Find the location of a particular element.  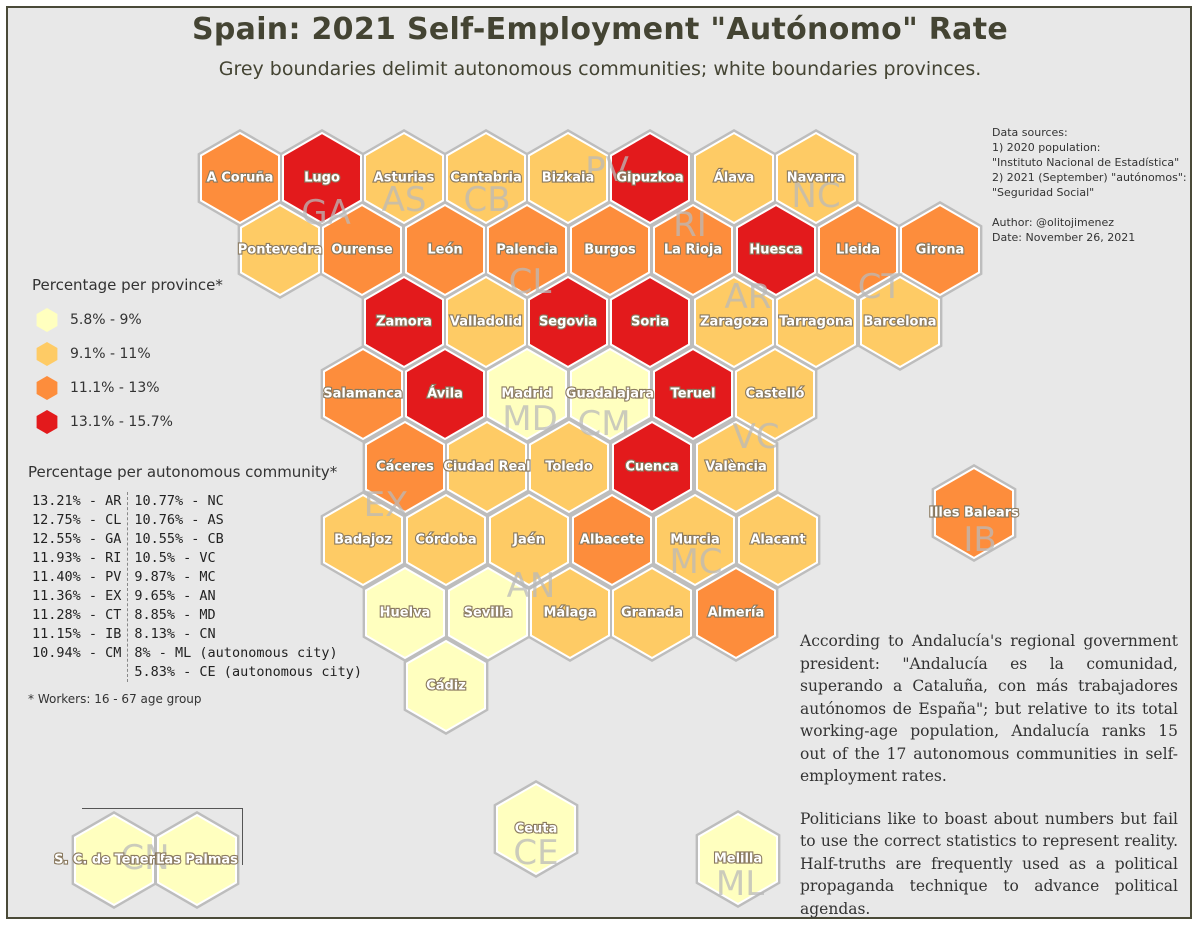

province-label-ceuta: Ceuta is located at coordinates (536, 829).